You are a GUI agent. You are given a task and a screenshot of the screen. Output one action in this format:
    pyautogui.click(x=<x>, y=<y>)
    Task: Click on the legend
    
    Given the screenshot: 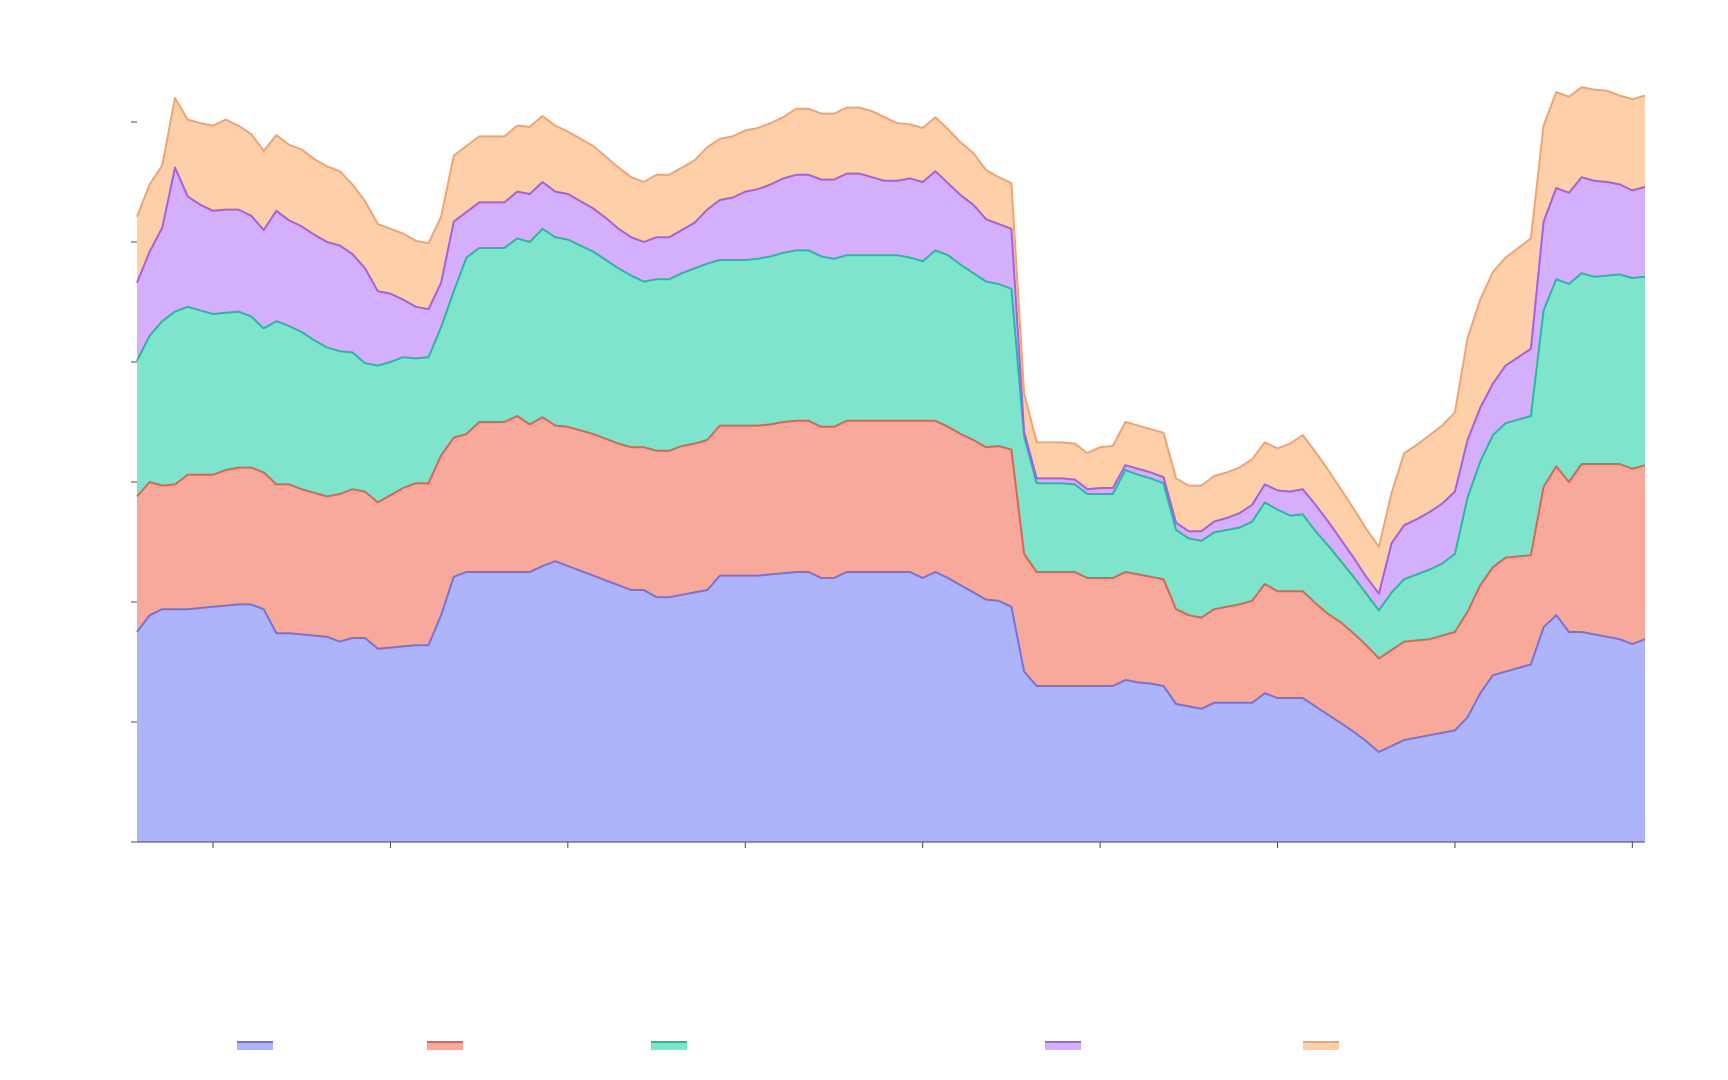 What is the action you would take?
    pyautogui.click(x=788, y=1045)
    